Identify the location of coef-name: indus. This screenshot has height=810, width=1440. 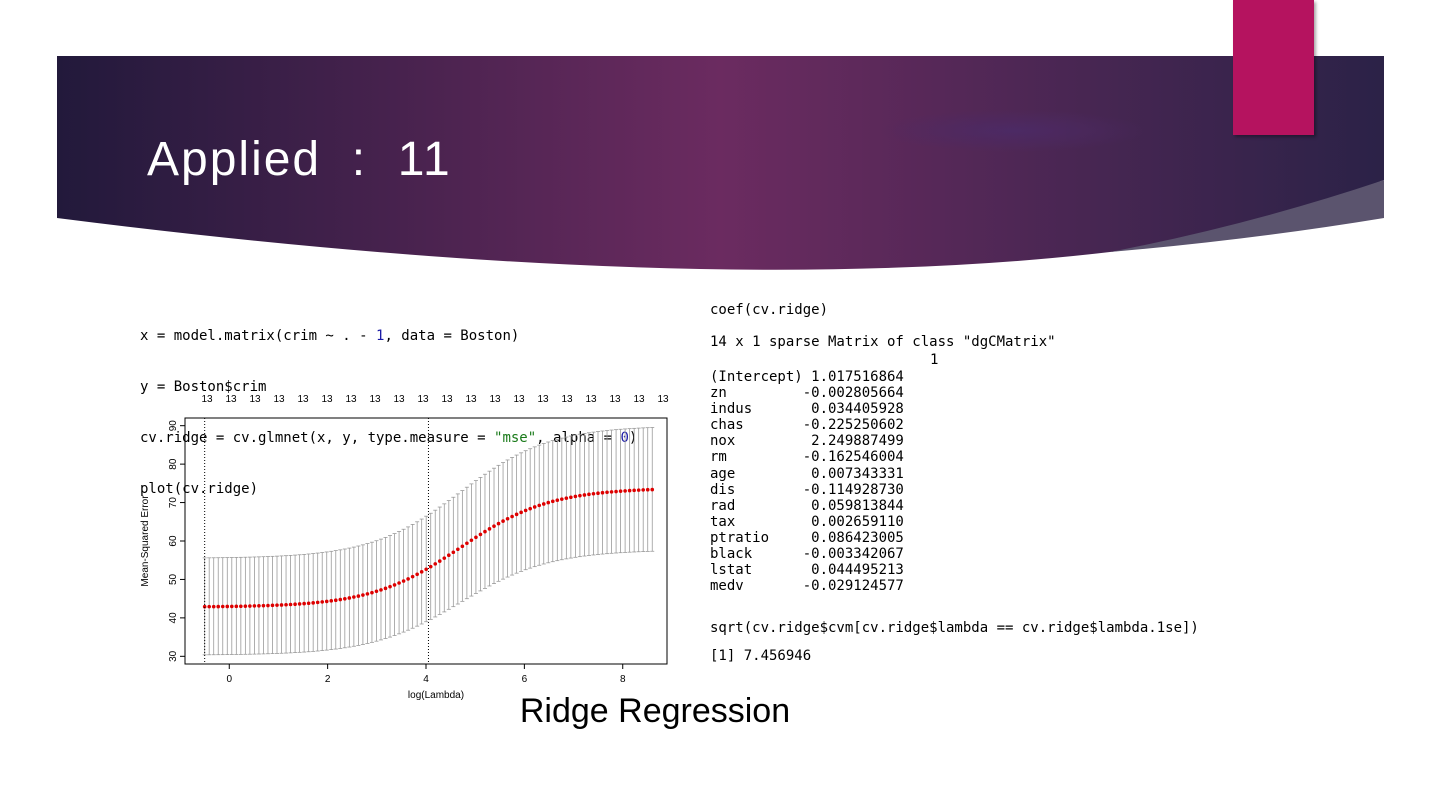
(731, 409).